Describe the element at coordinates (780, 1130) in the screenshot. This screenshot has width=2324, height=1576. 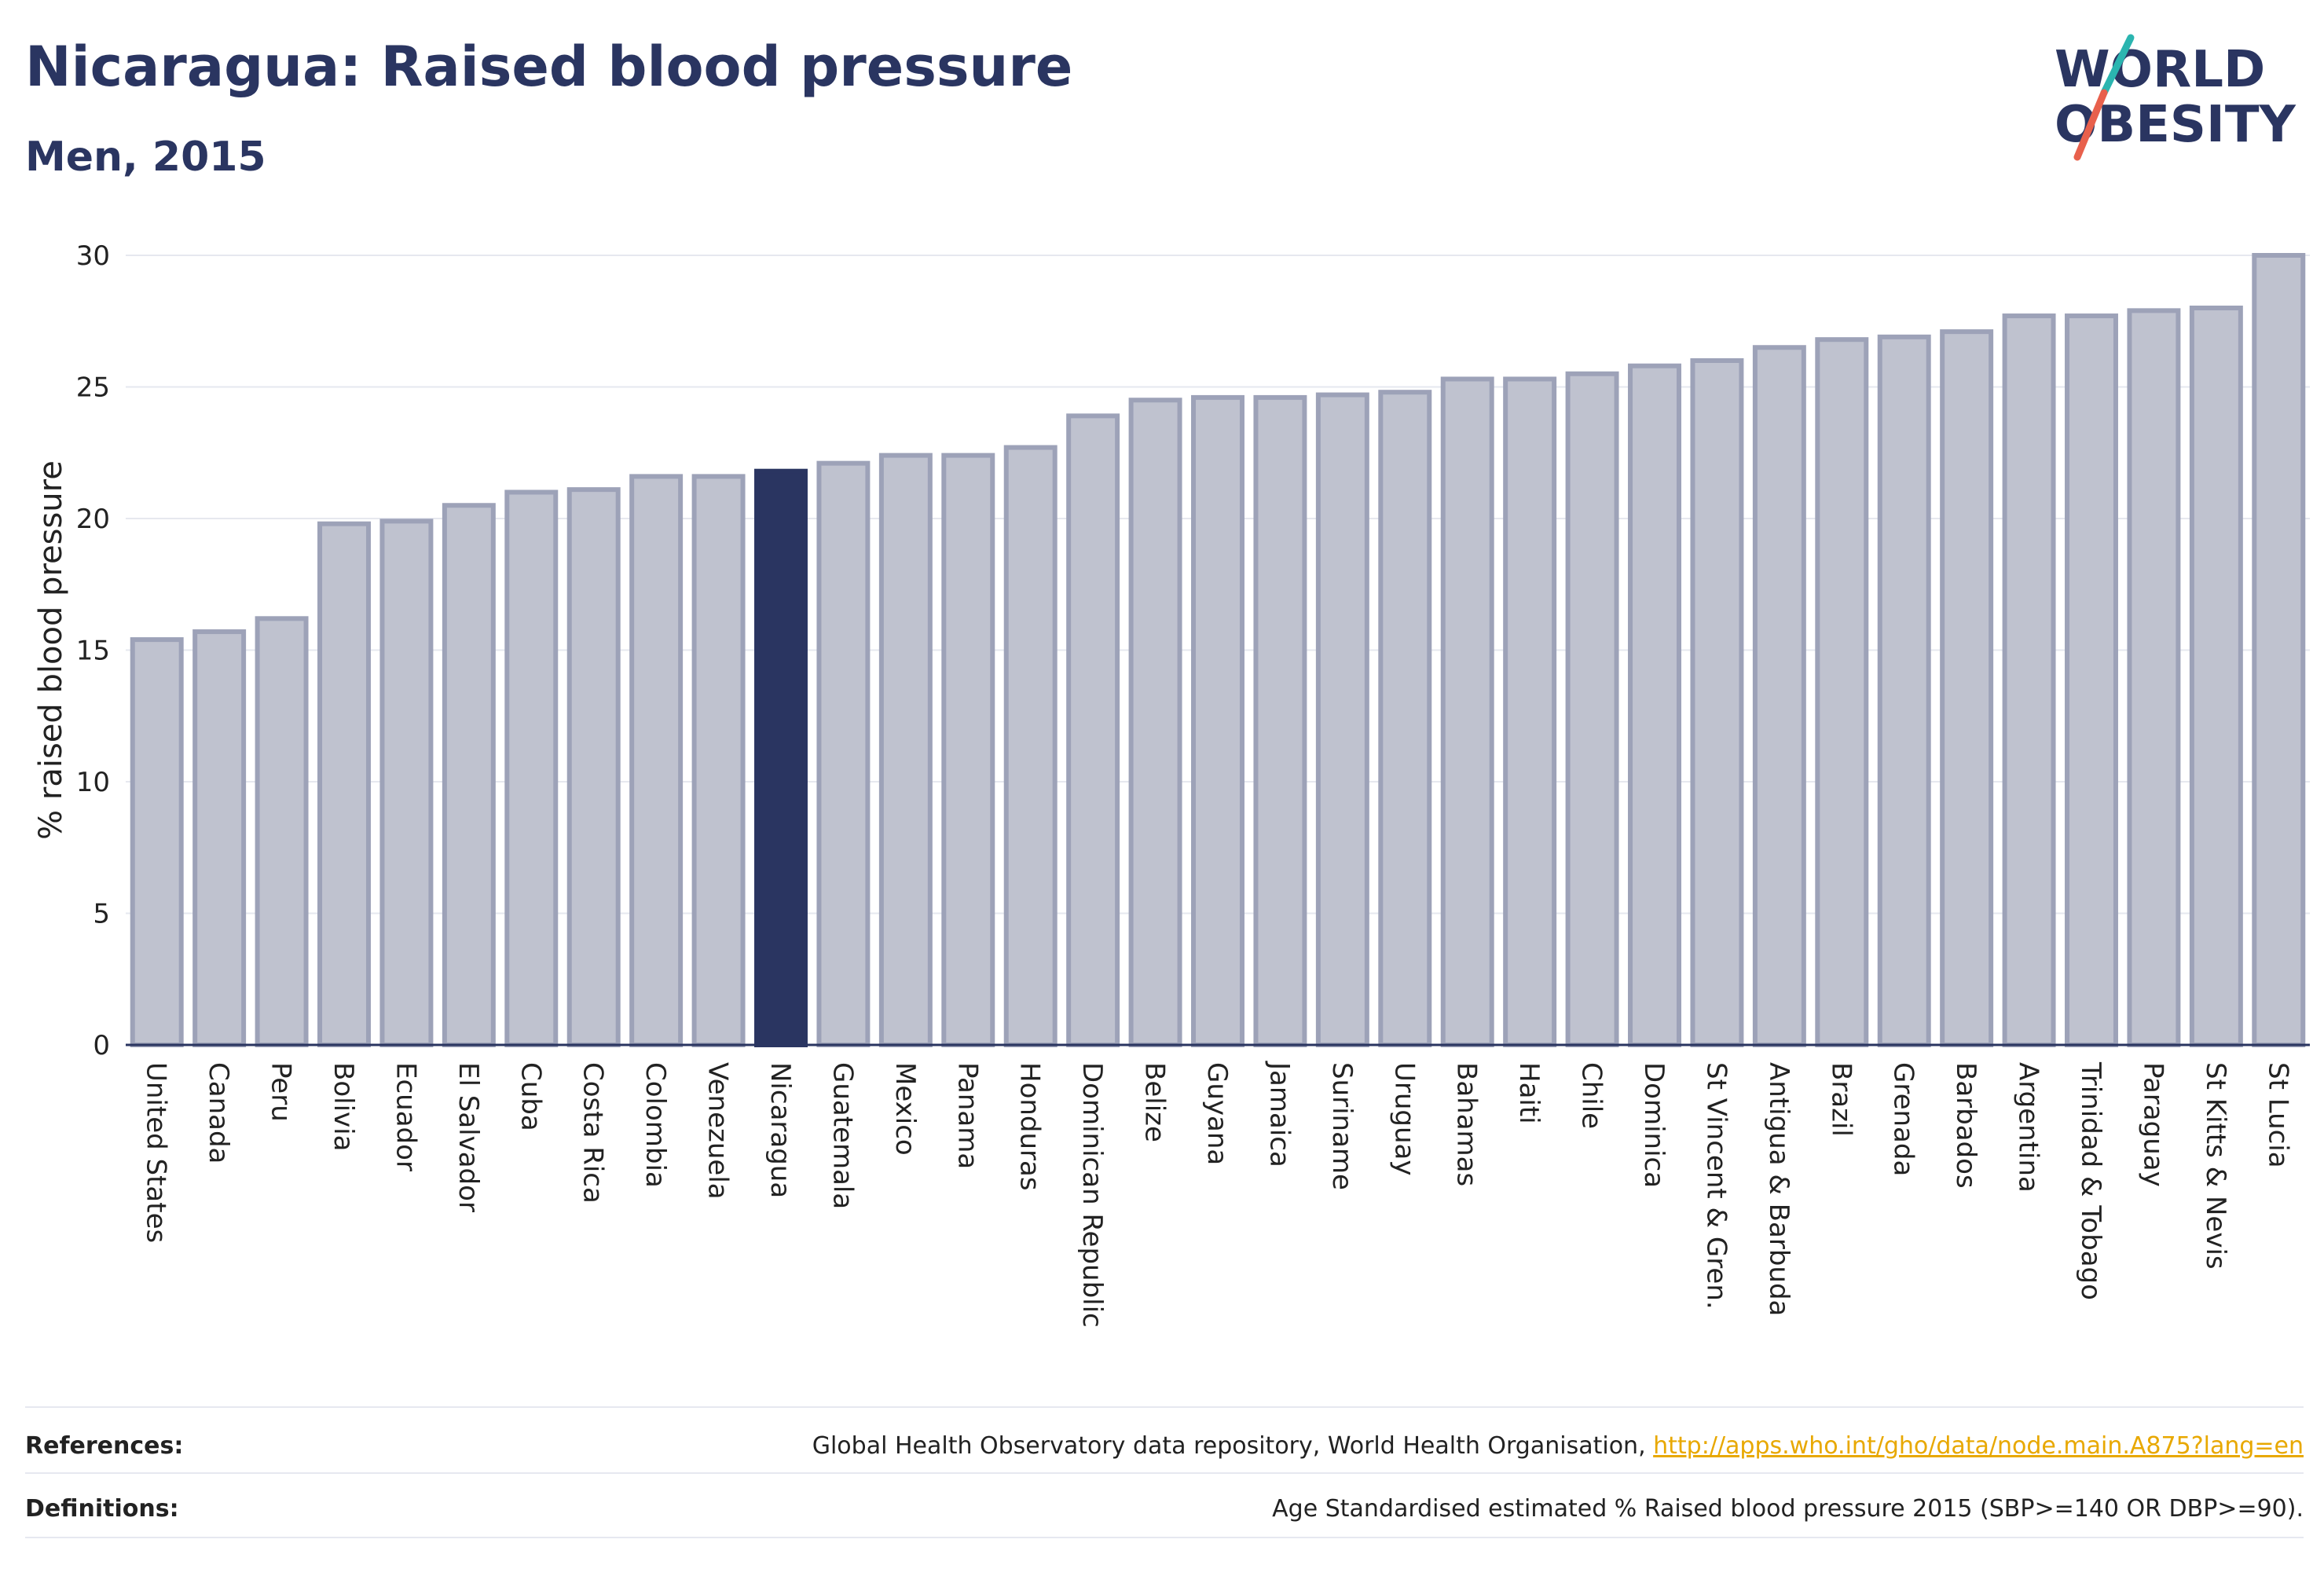
I see `x-tick-label: Nicaragua` at that location.